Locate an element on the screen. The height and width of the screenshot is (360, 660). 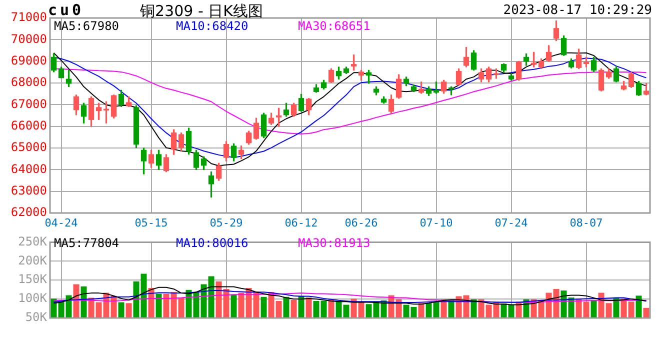
y-tick-label: 66000 is located at coordinates (28, 125).